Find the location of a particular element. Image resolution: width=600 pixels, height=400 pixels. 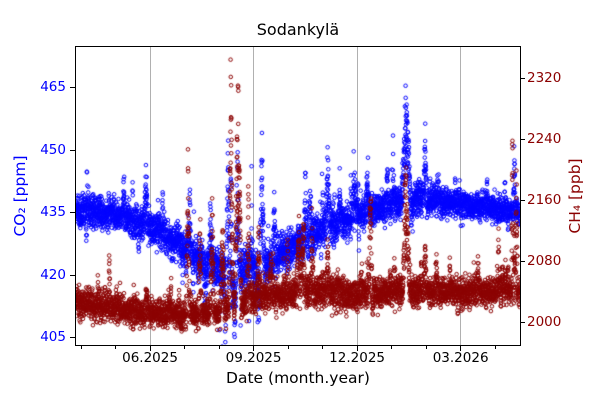

y-axis-label-ch4: CH₄ [ppb] is located at coordinates (575, 196).